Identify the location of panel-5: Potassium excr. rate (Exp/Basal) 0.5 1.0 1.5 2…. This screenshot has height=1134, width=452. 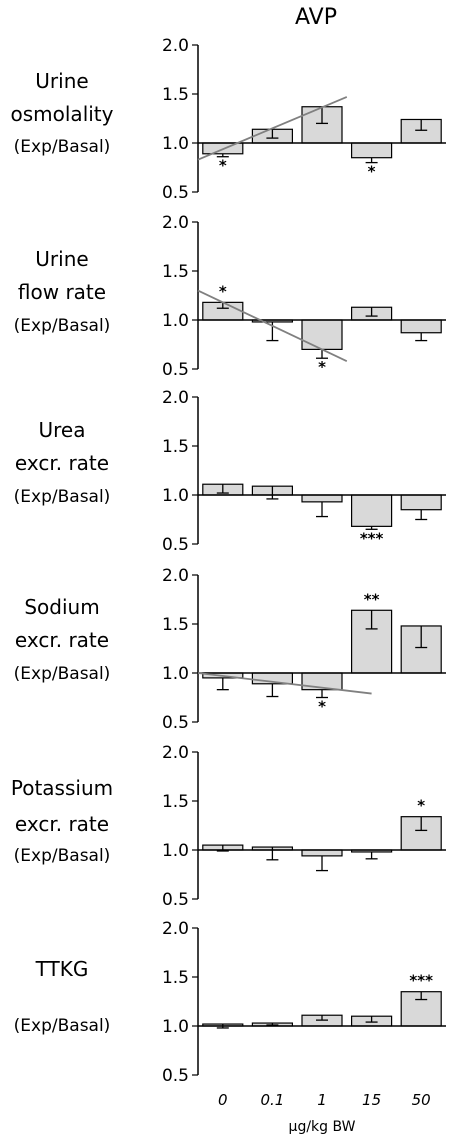
(228, 826).